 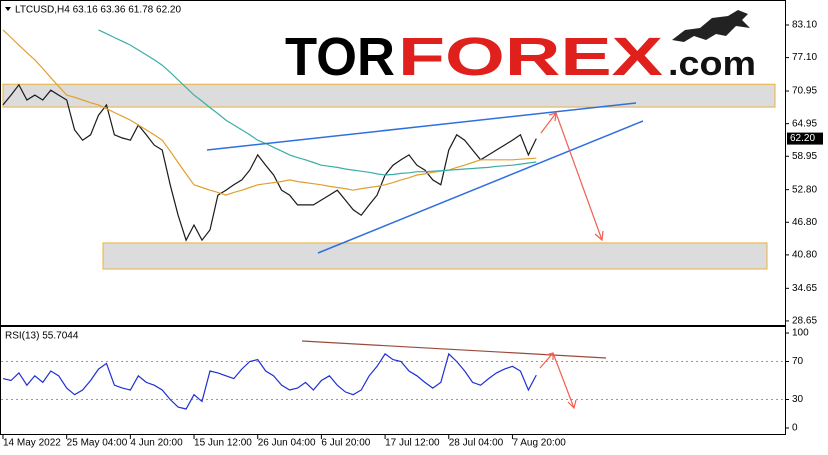 I want to click on y-tick-label: 34.65, so click(x=804, y=288).